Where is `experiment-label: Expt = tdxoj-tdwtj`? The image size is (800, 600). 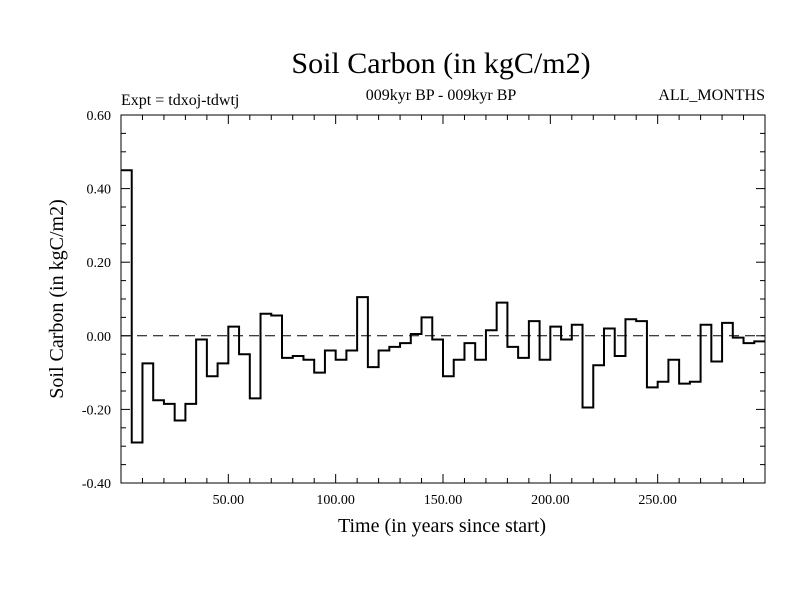
experiment-label: Expt = tdxoj-tdwtj is located at coordinates (180, 100).